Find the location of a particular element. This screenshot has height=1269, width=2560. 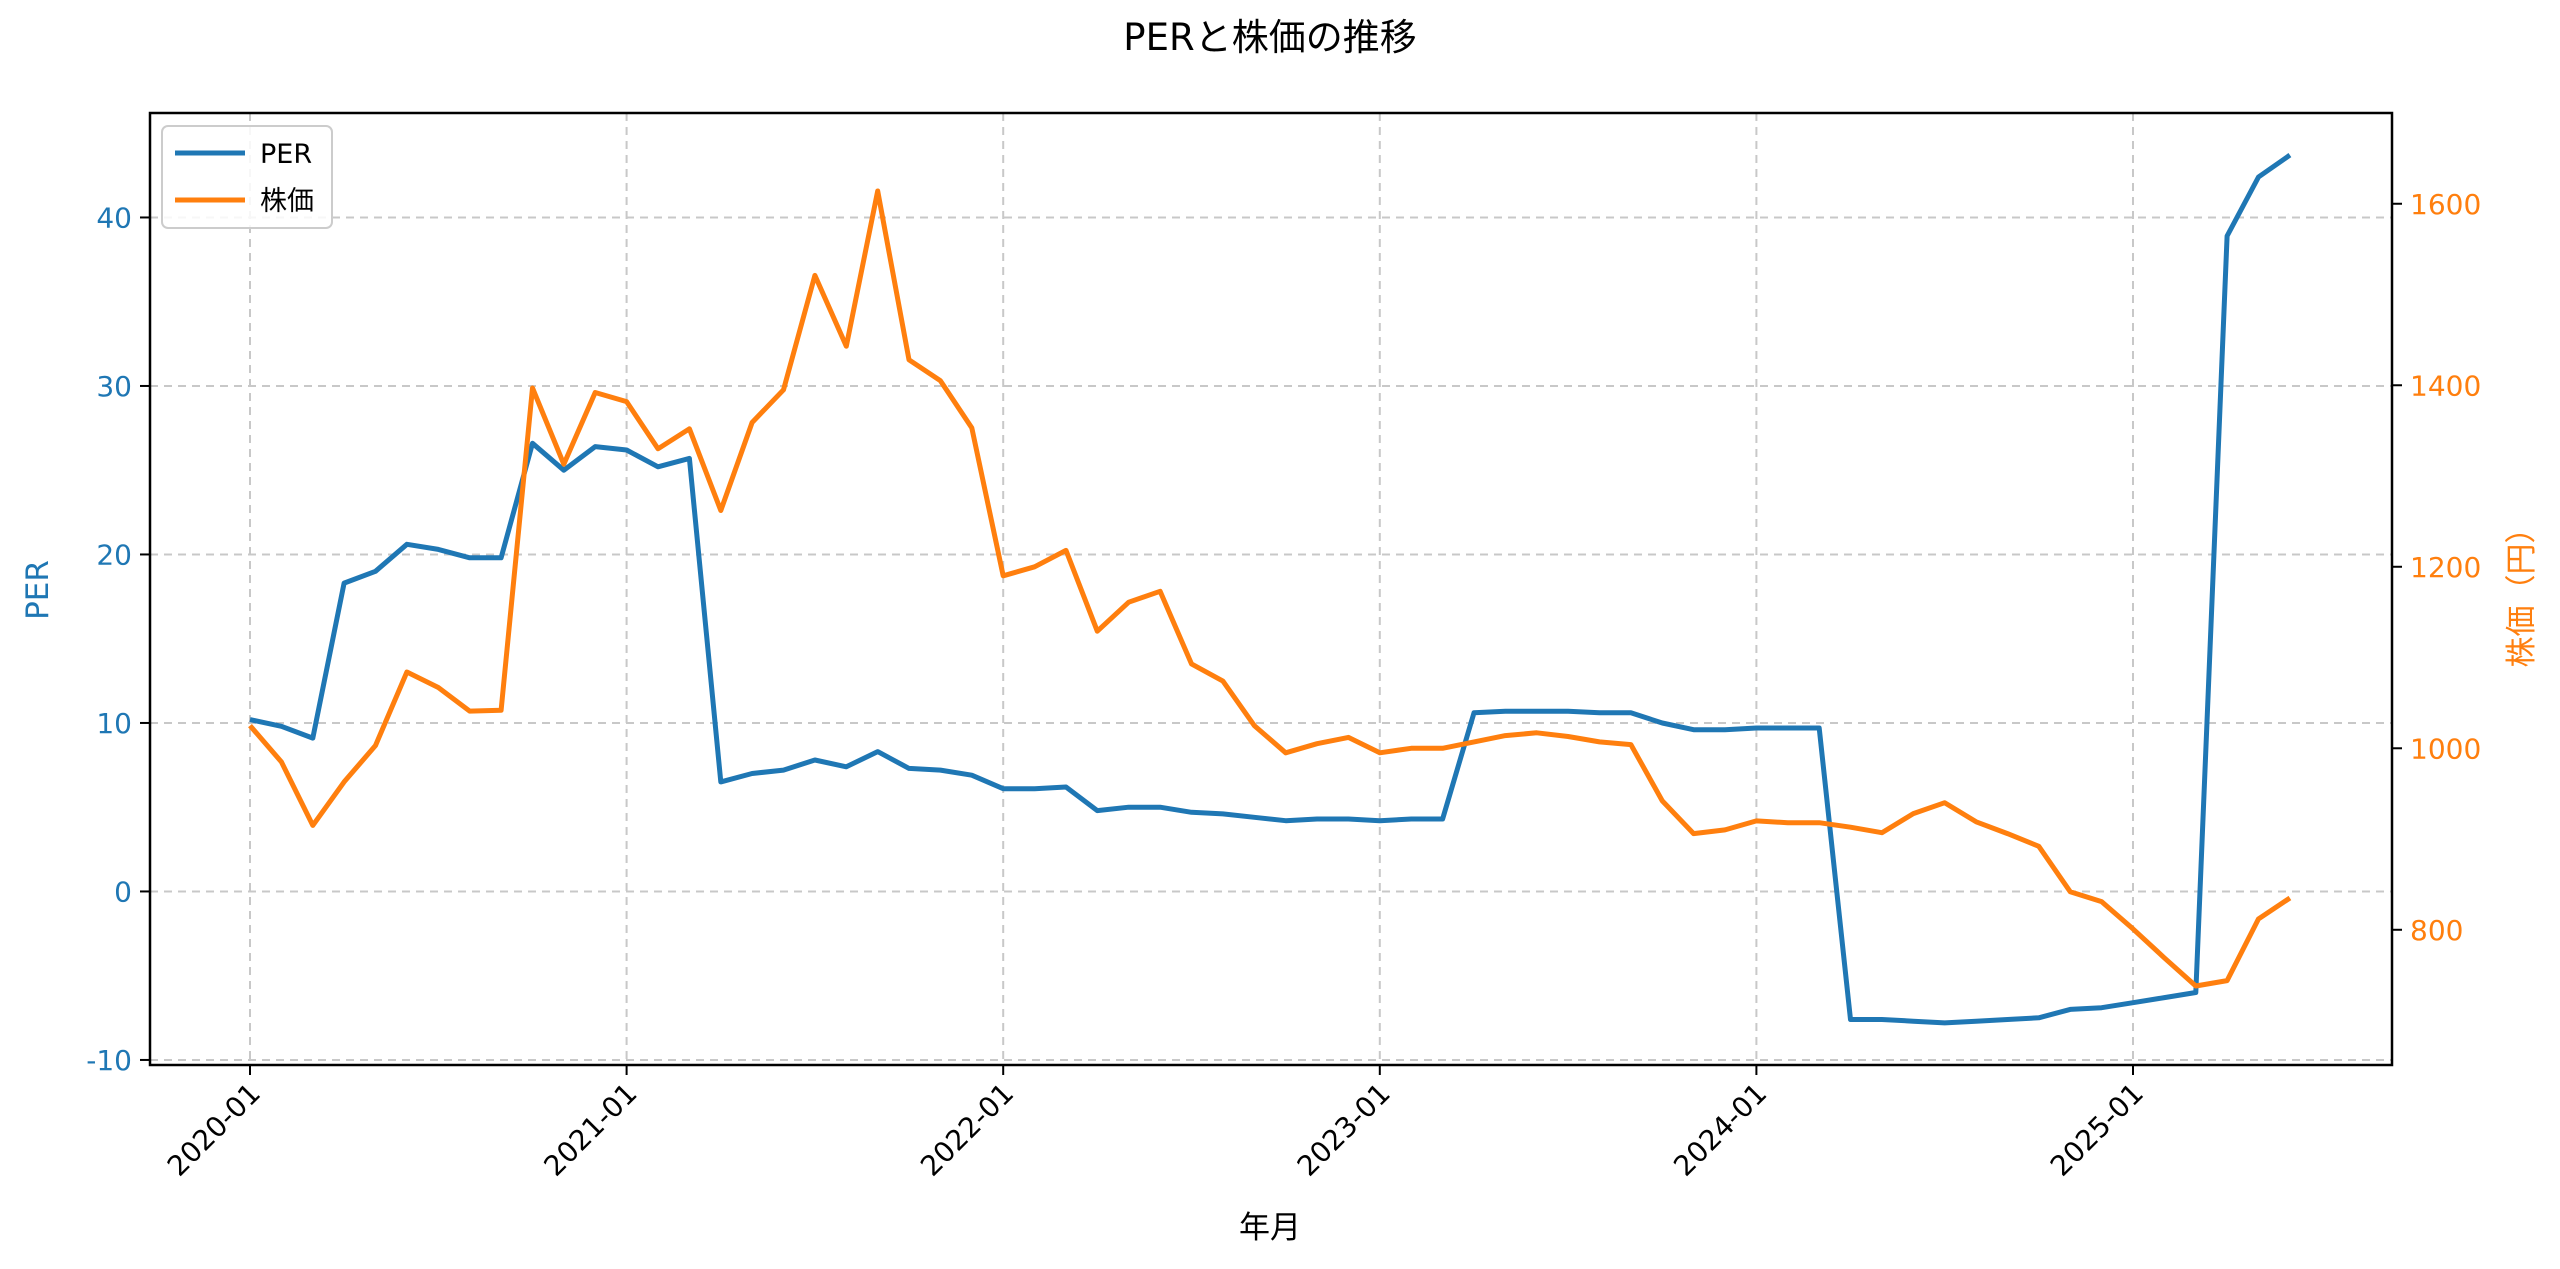

y-tick-left: 40 is located at coordinates (114, 217).